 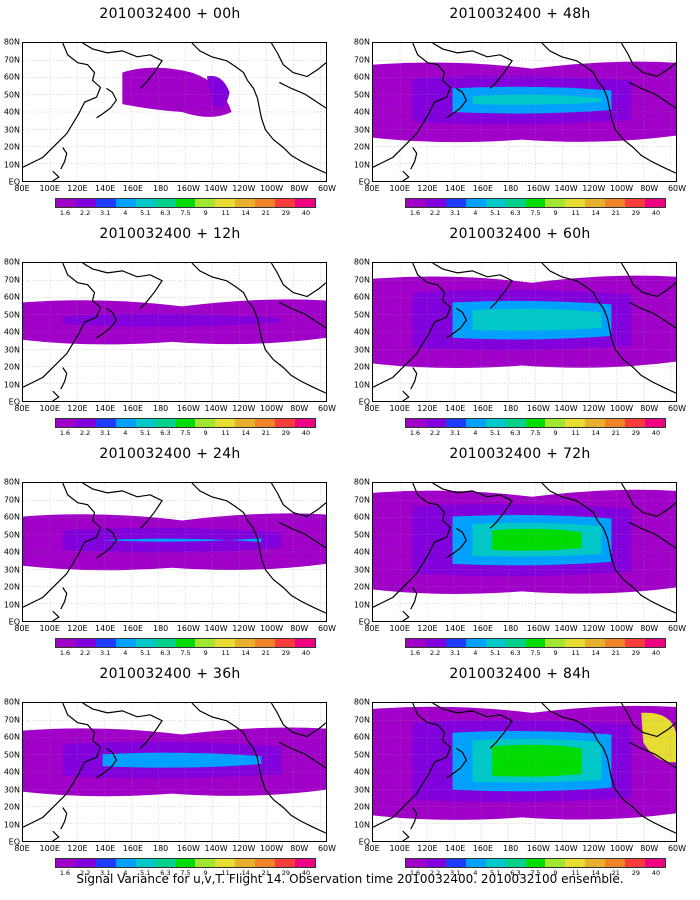 I want to click on latitude-tick-label: 20N, so click(x=361, y=367).